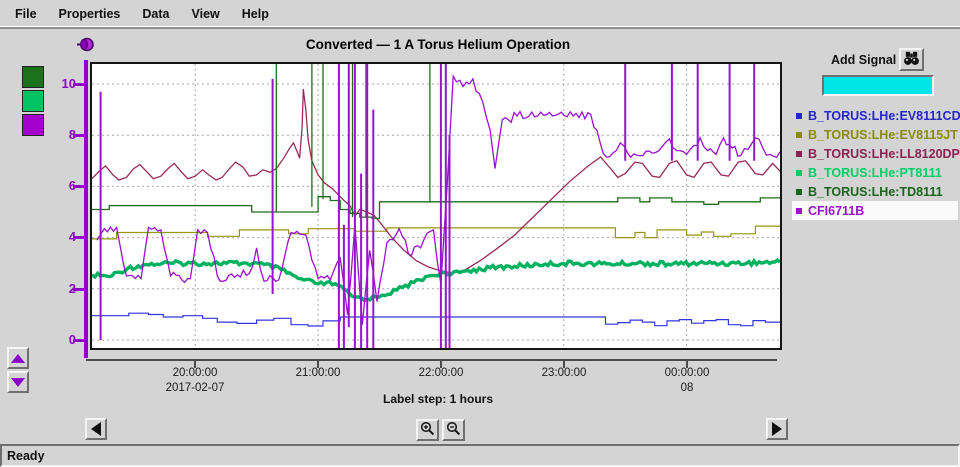  I want to click on zoom-out-button, so click(453, 430).